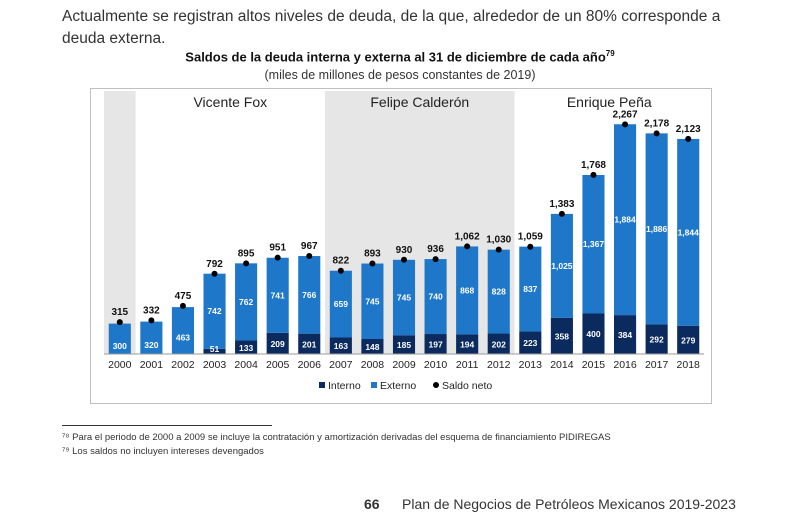 Image resolution: width=800 pixels, height=528 pixels. I want to click on label-interno-2014: 358, so click(562, 336).